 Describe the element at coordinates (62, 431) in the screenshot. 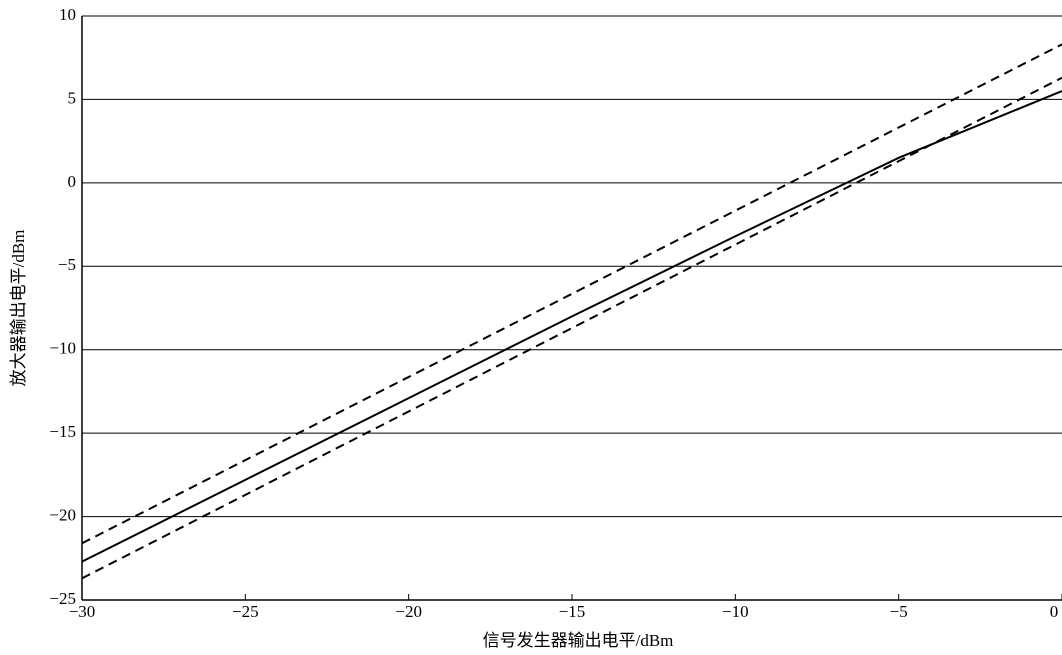

I see `y-tick-label: −15` at that location.